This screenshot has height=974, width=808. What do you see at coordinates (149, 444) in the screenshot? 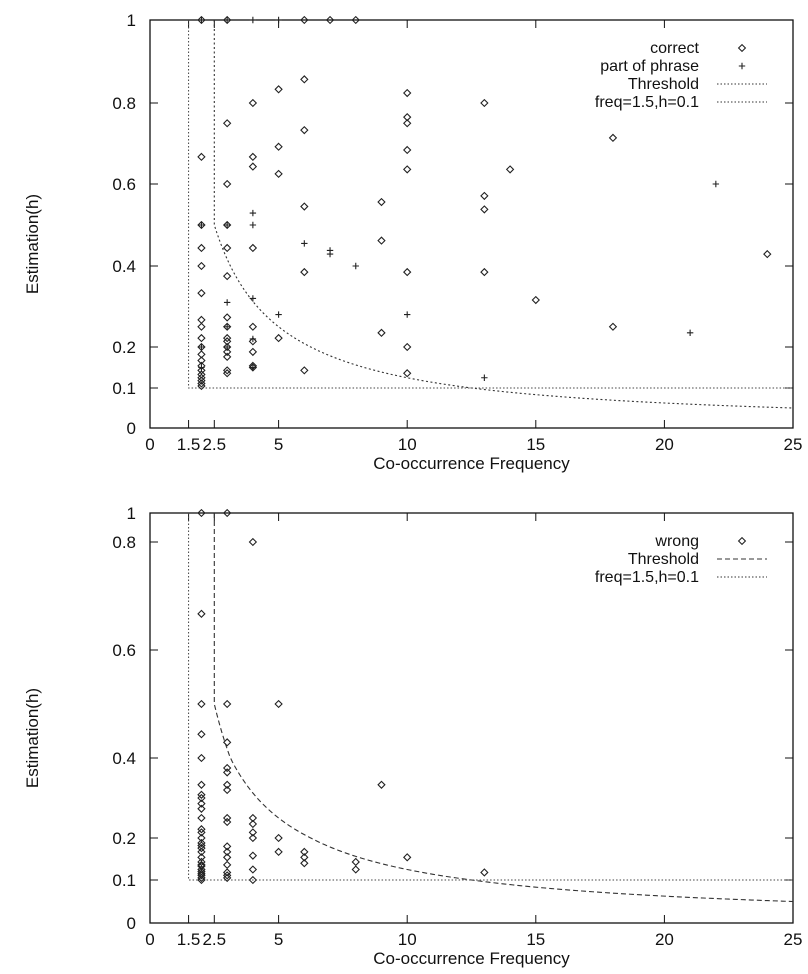
I see `x-tick-label: 0` at bounding box center [149, 444].